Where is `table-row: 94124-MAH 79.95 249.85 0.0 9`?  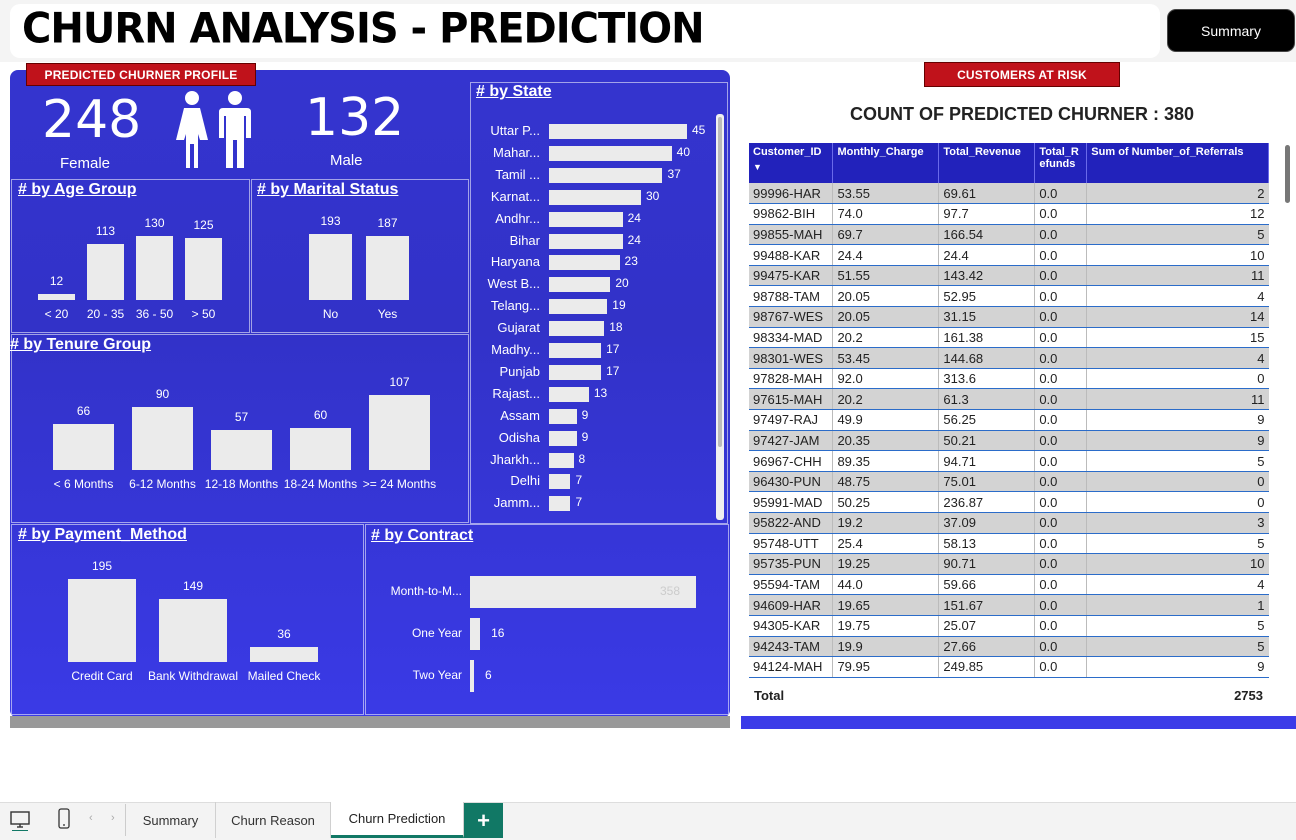
table-row: 94124-MAH 79.95 249.85 0.0 9 is located at coordinates (1009, 667).